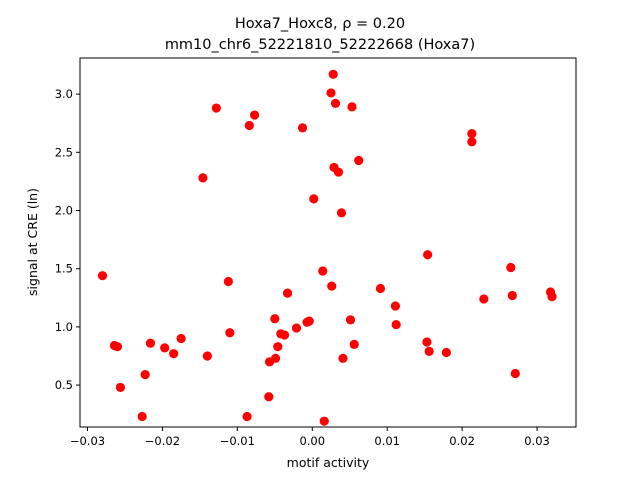 This screenshot has width=640, height=480. Describe the element at coordinates (537, 441) in the screenshot. I see `x-tick-label: 0.03` at that location.